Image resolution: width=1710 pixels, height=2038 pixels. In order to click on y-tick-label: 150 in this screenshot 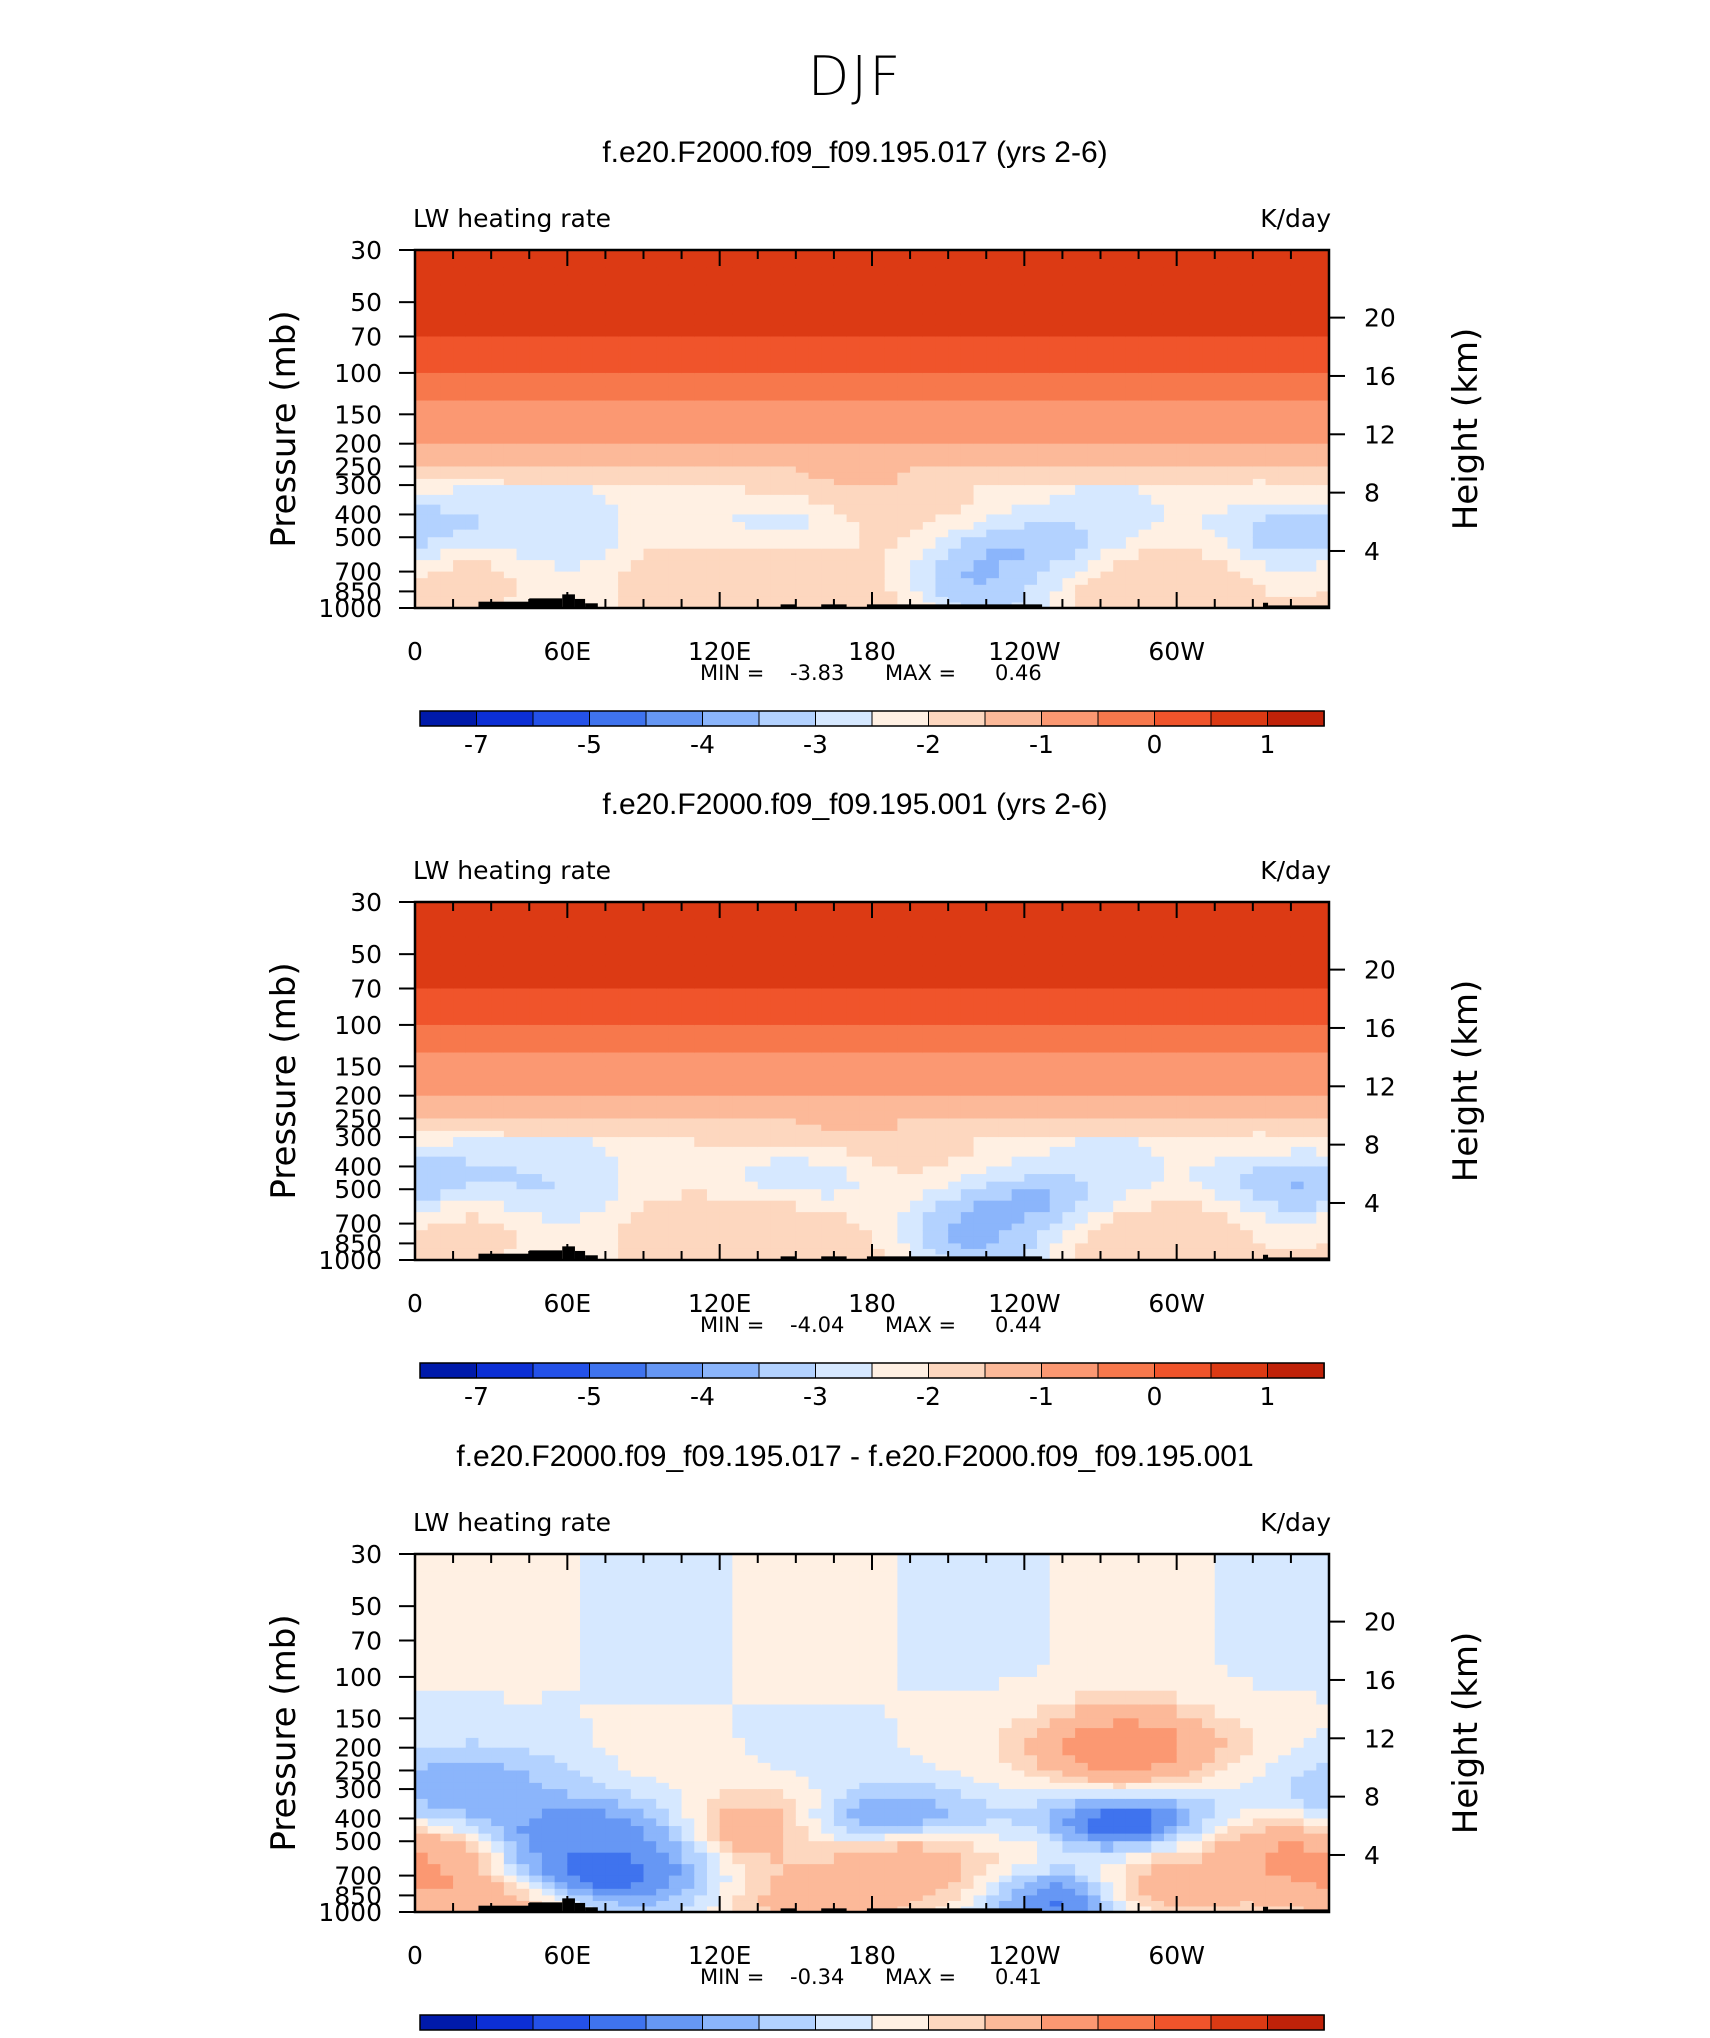, I will do `click(358, 414)`.